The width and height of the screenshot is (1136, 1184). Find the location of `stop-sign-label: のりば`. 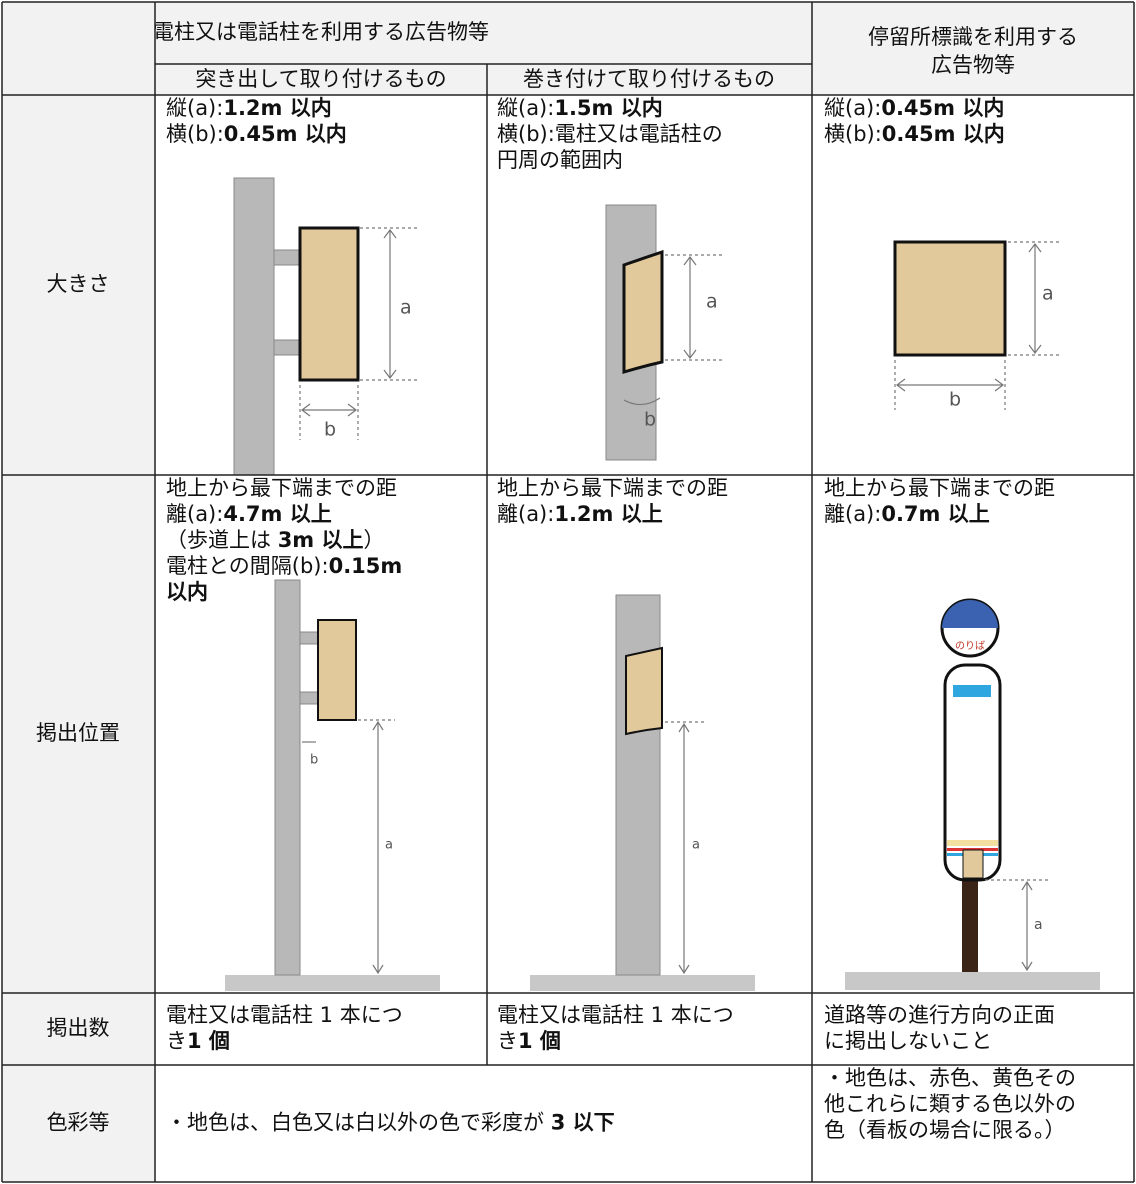

stop-sign-label: のりば is located at coordinates (970, 646).